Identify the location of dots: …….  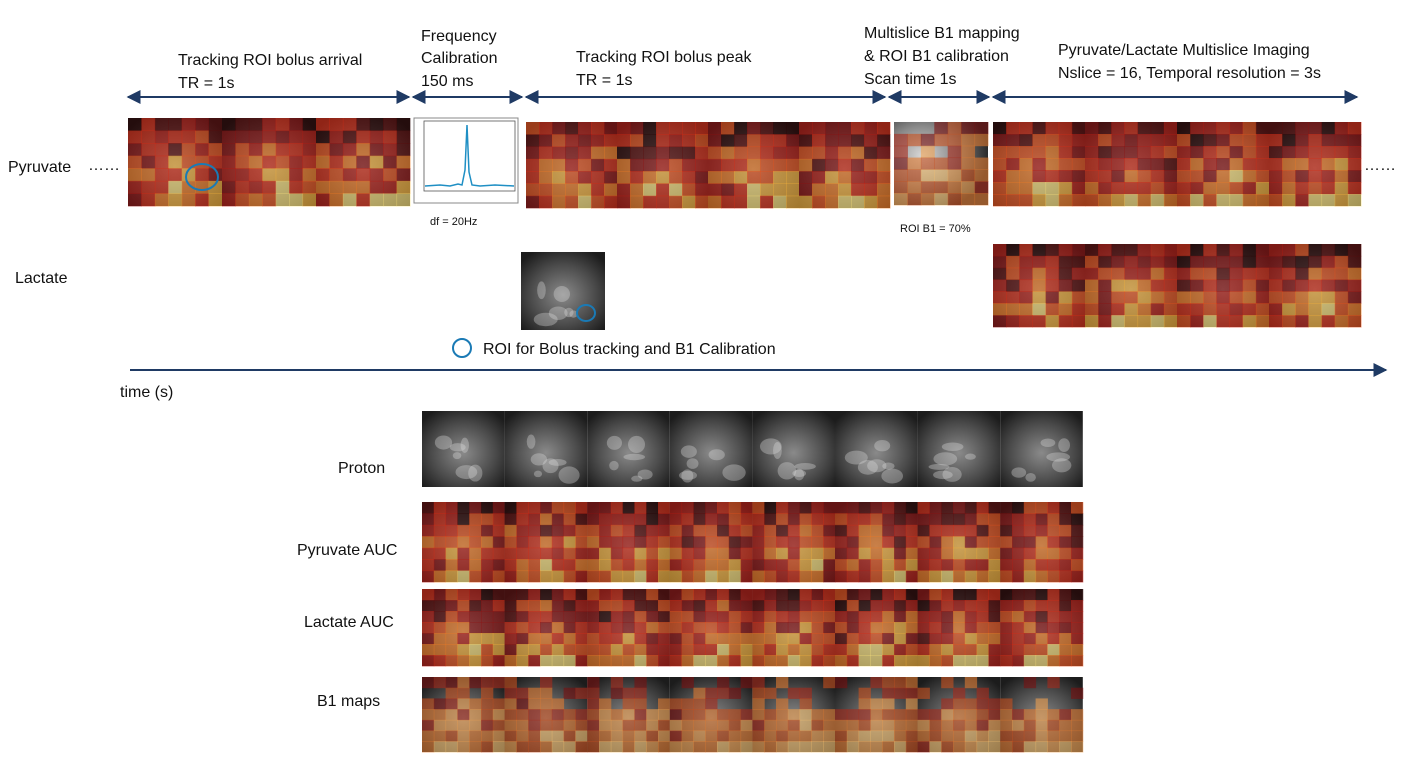
(1380, 165).